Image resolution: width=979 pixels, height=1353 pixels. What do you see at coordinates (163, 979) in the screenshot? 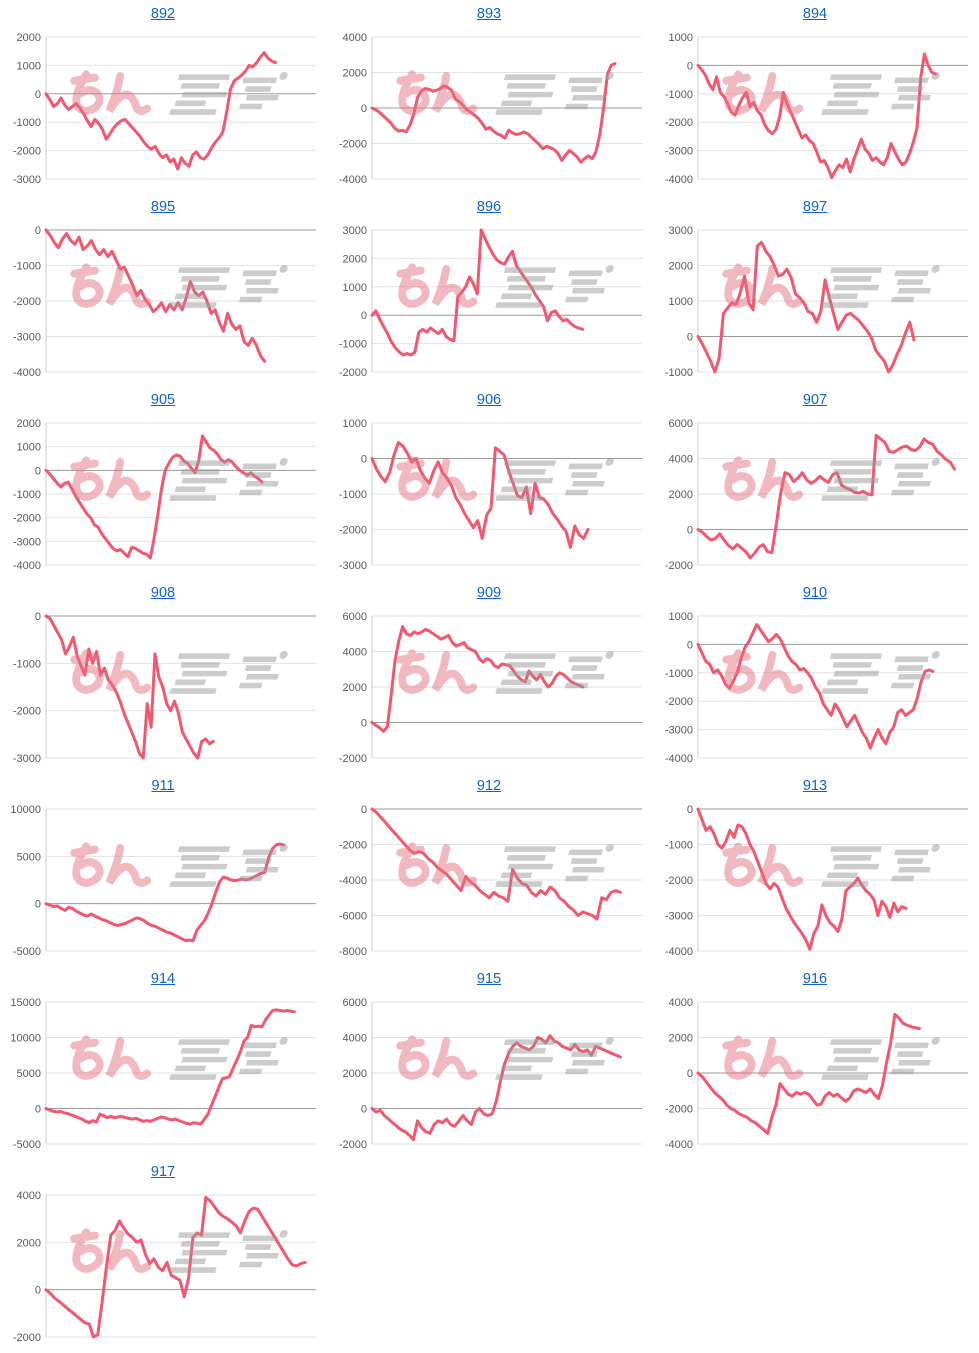
I see `chart-title-link: 914` at bounding box center [163, 979].